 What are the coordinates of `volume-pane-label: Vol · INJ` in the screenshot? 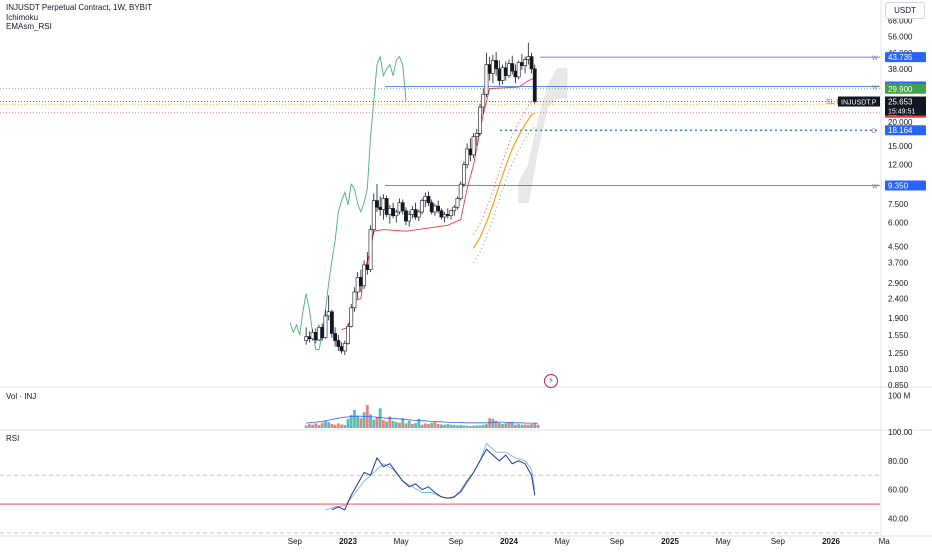 It's located at (21, 396).